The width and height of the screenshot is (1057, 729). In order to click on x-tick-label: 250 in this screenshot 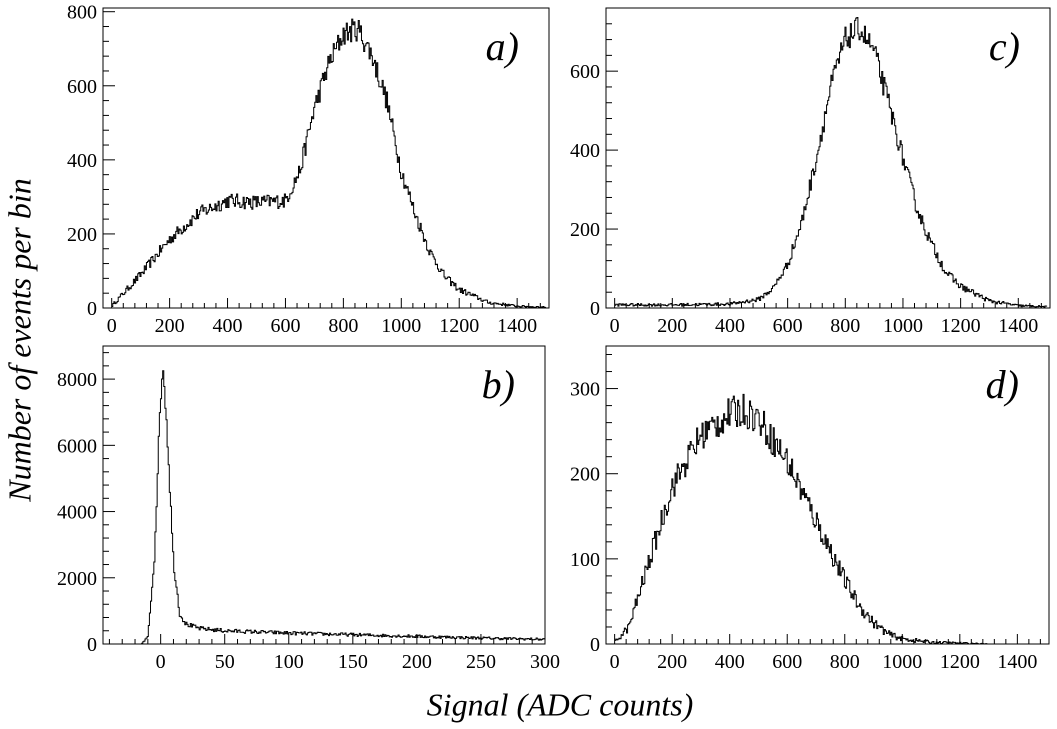, I will do `click(481, 662)`.